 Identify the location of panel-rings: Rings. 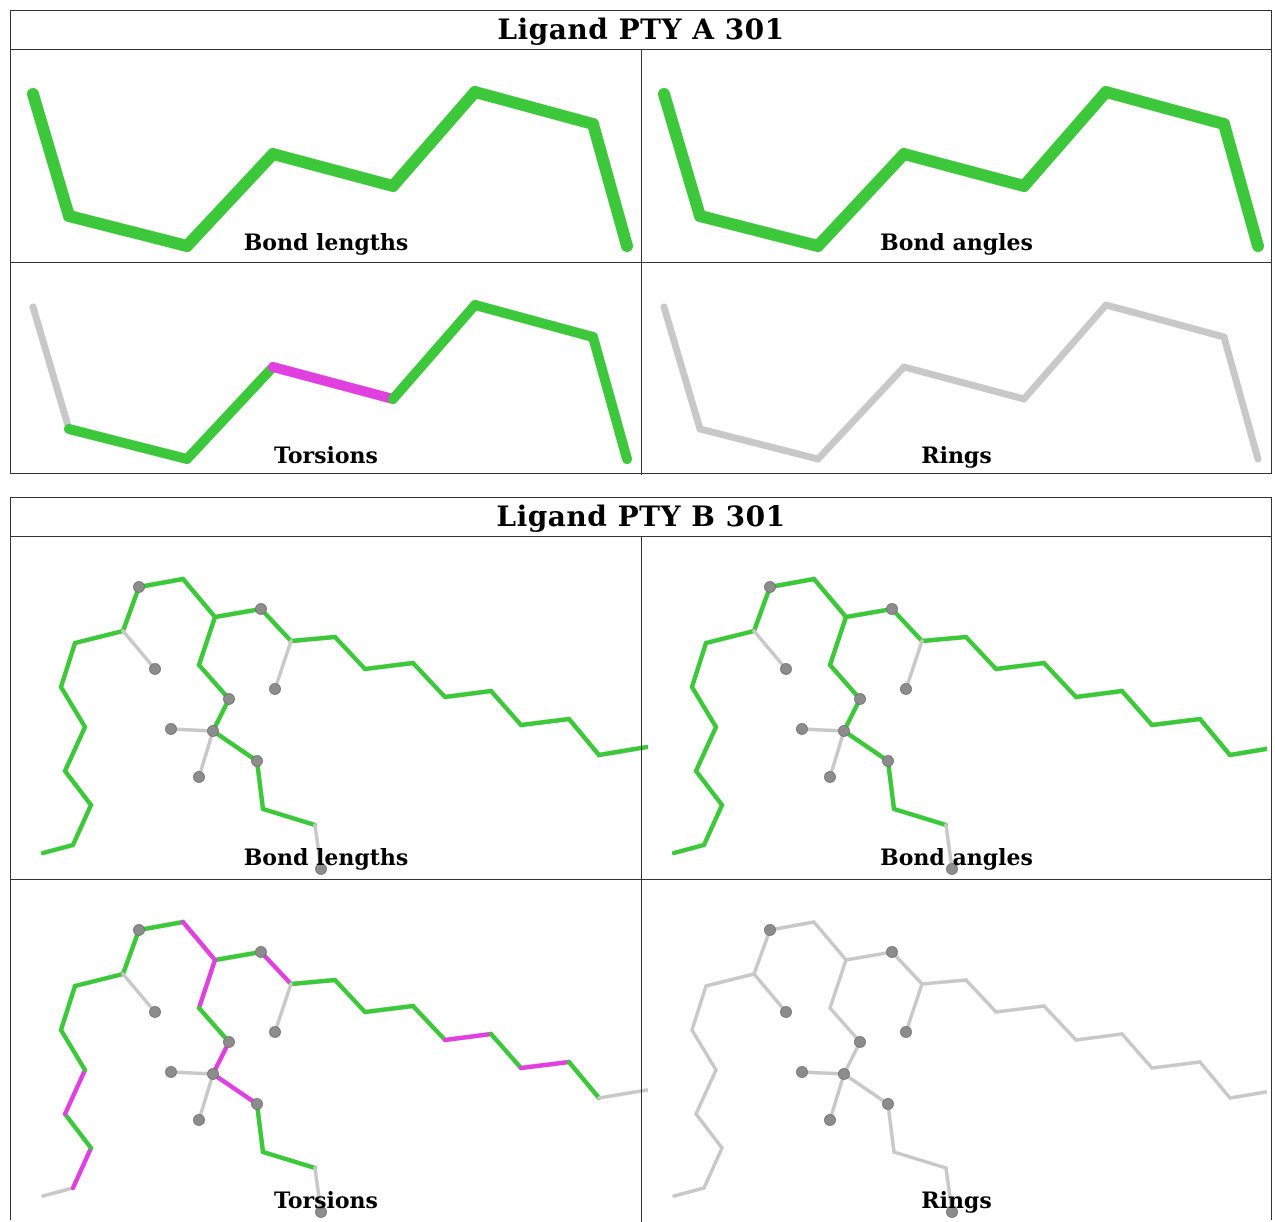
(956, 1051).